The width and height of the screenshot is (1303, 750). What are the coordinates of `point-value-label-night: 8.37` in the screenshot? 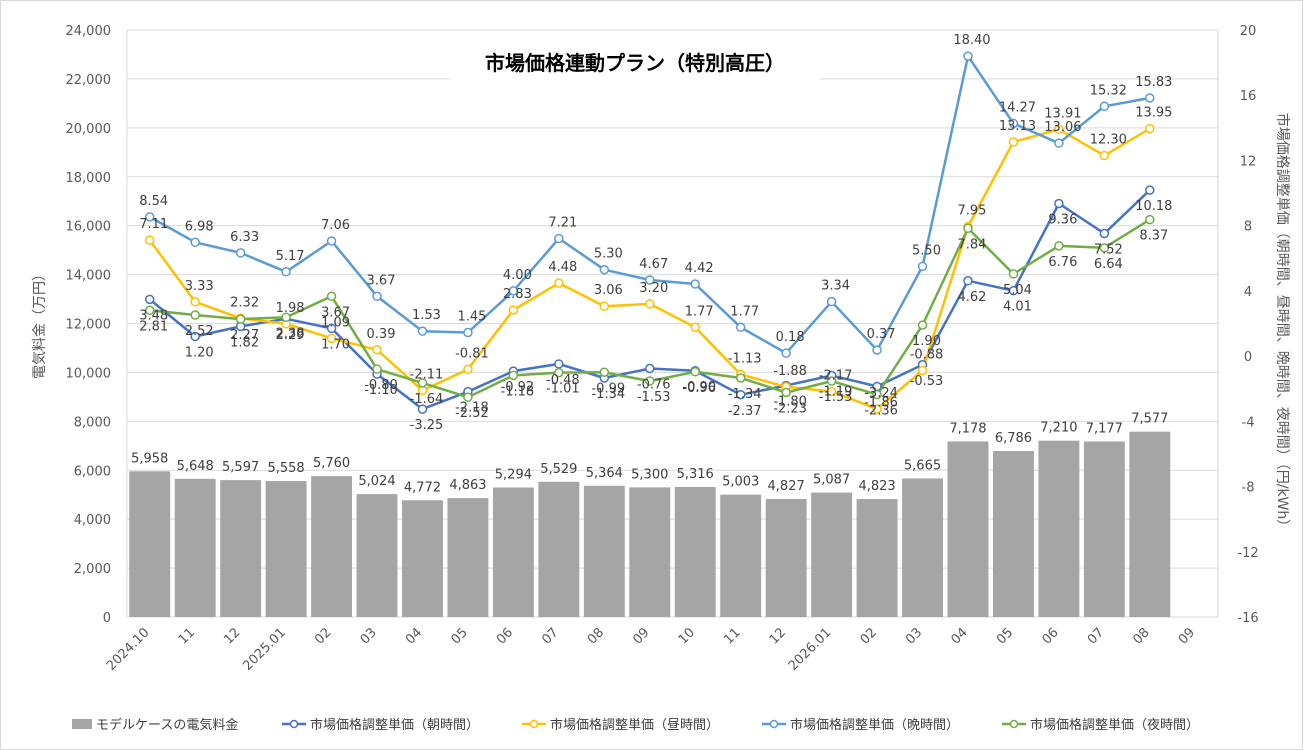 It's located at (1153, 236).